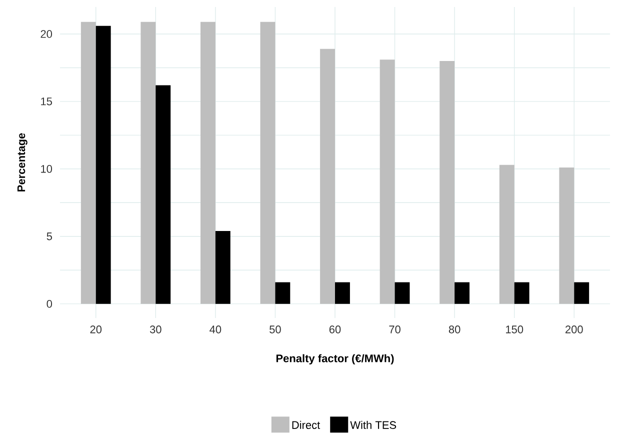 This screenshot has height=437, width=619. I want to click on y-tick-label: 20, so click(46, 34).